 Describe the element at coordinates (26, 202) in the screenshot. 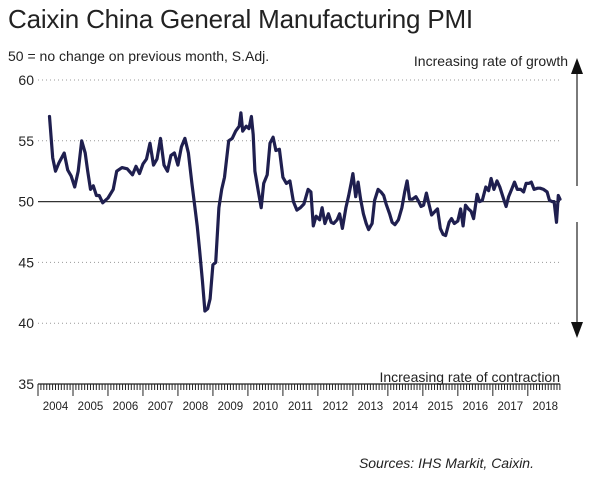

I see `y-tick-label: 50` at that location.